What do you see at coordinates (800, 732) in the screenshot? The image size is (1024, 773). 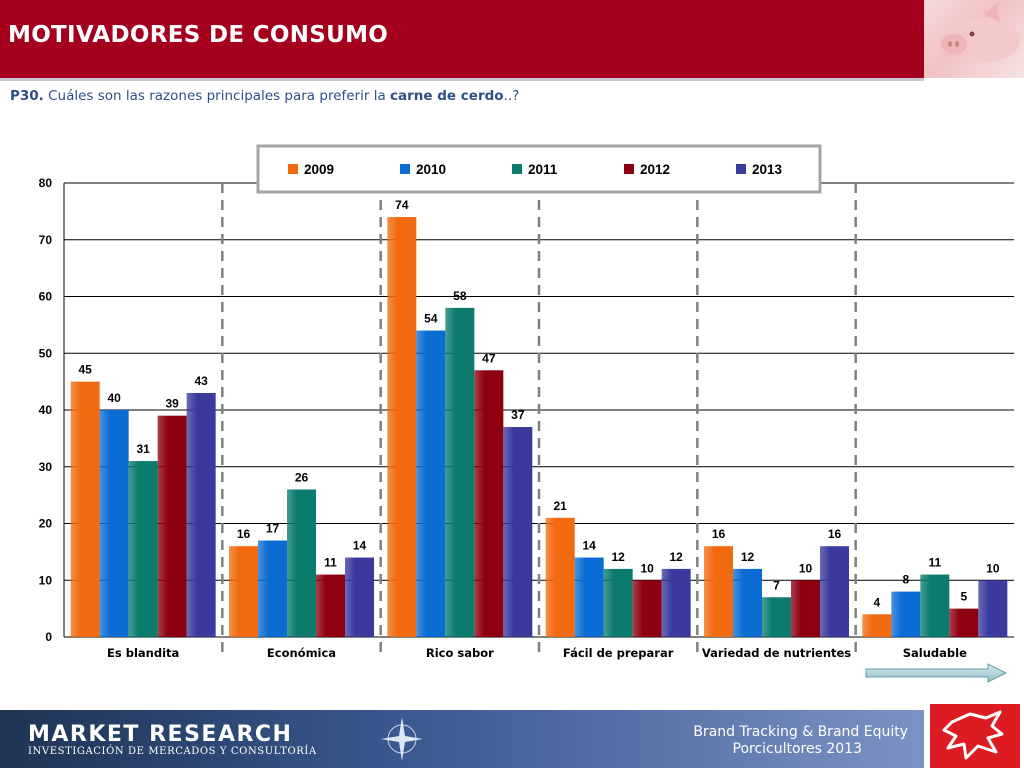 I see `footer-line1: Brand Tracking & Brand Equity` at bounding box center [800, 732].